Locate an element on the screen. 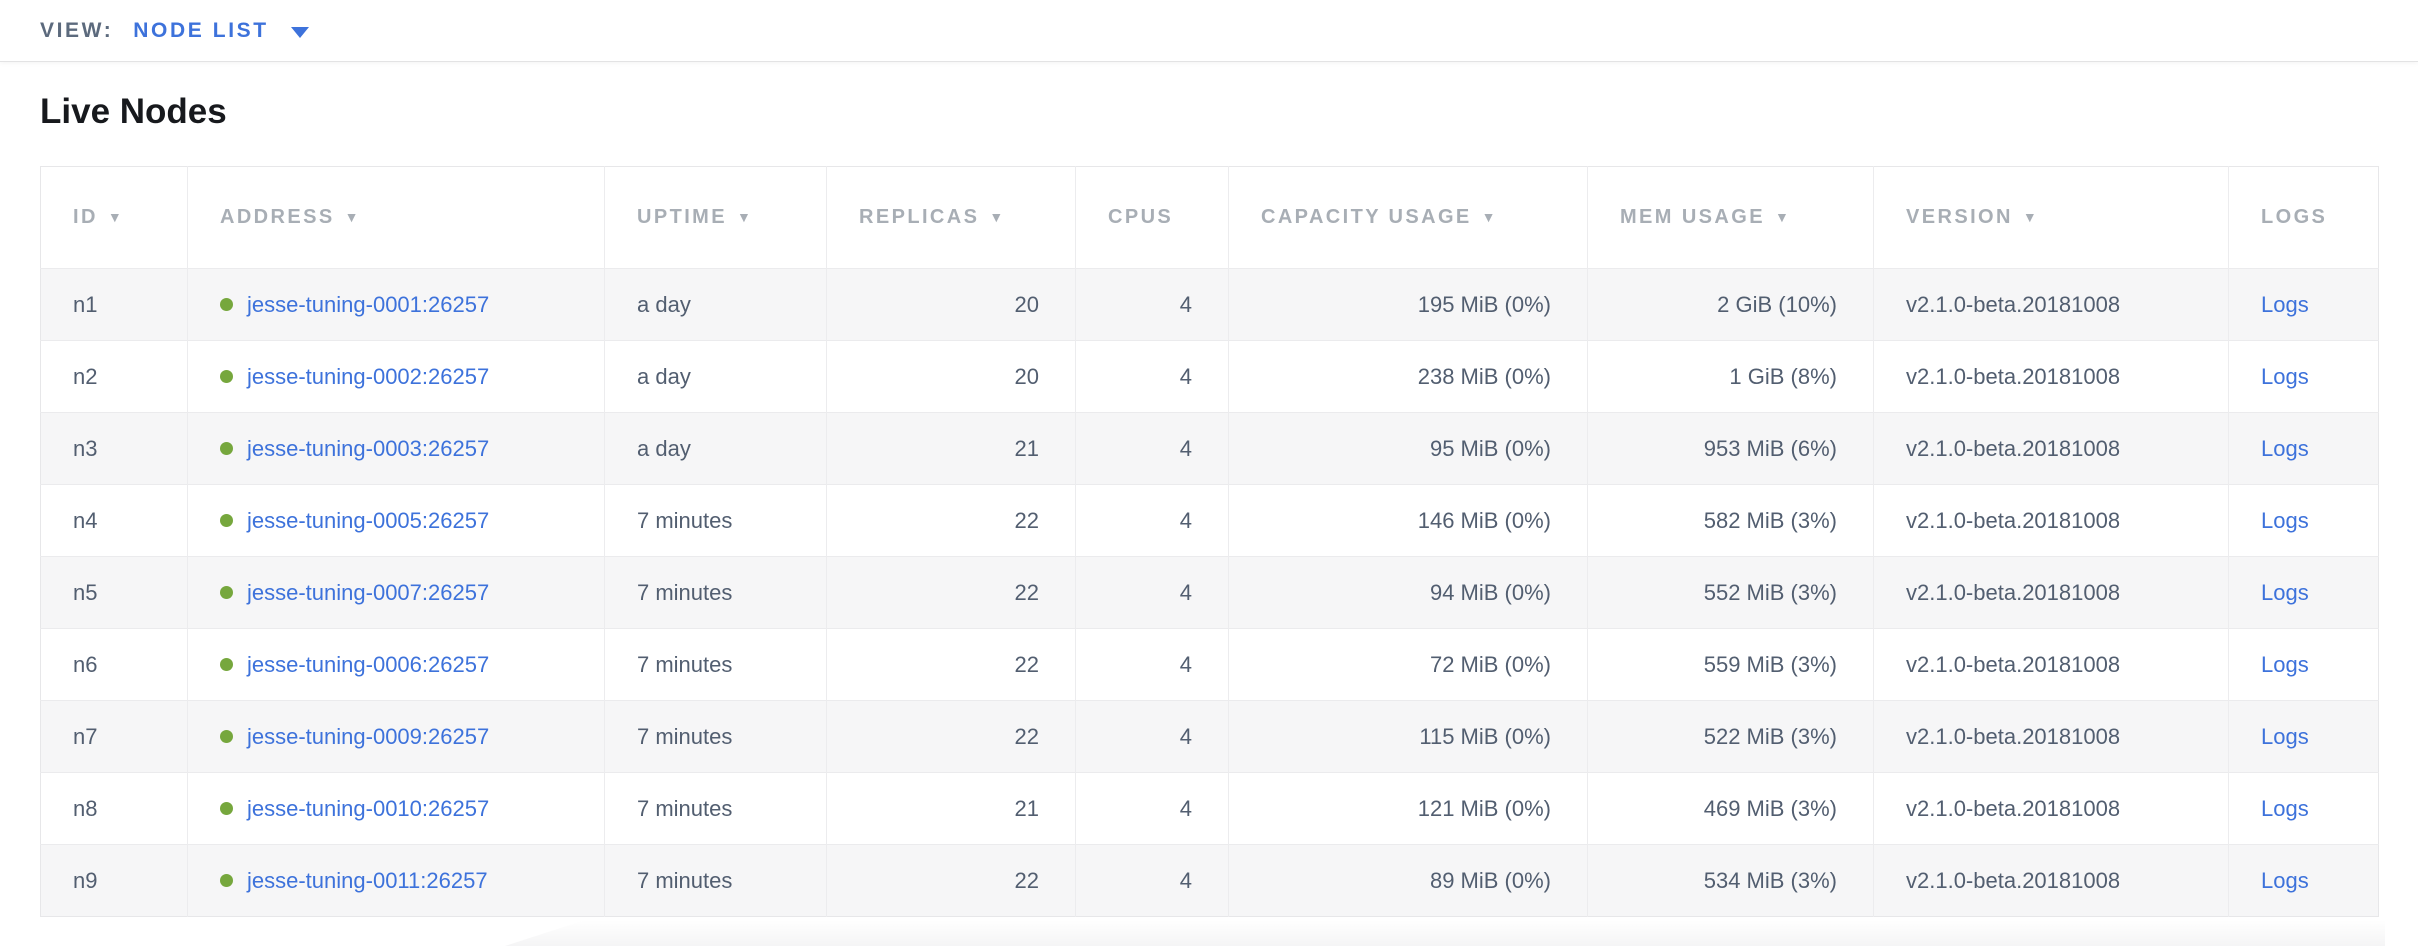 This screenshot has height=946, width=2418. cell-address: jesse-tuning-0006:26257 is located at coordinates (396, 664).